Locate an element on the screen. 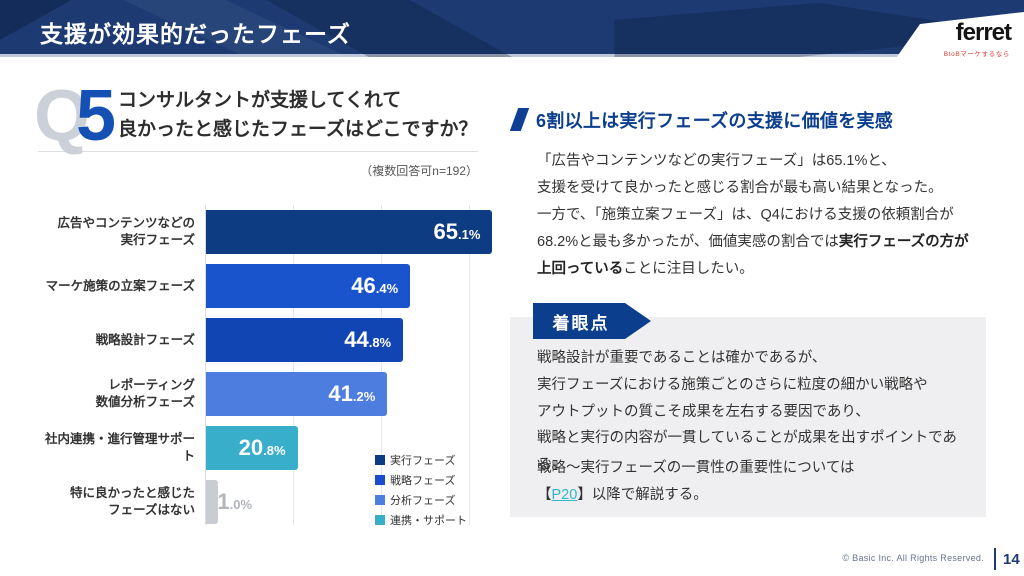  chart-value-label: 1.0% is located at coordinates (235, 501).